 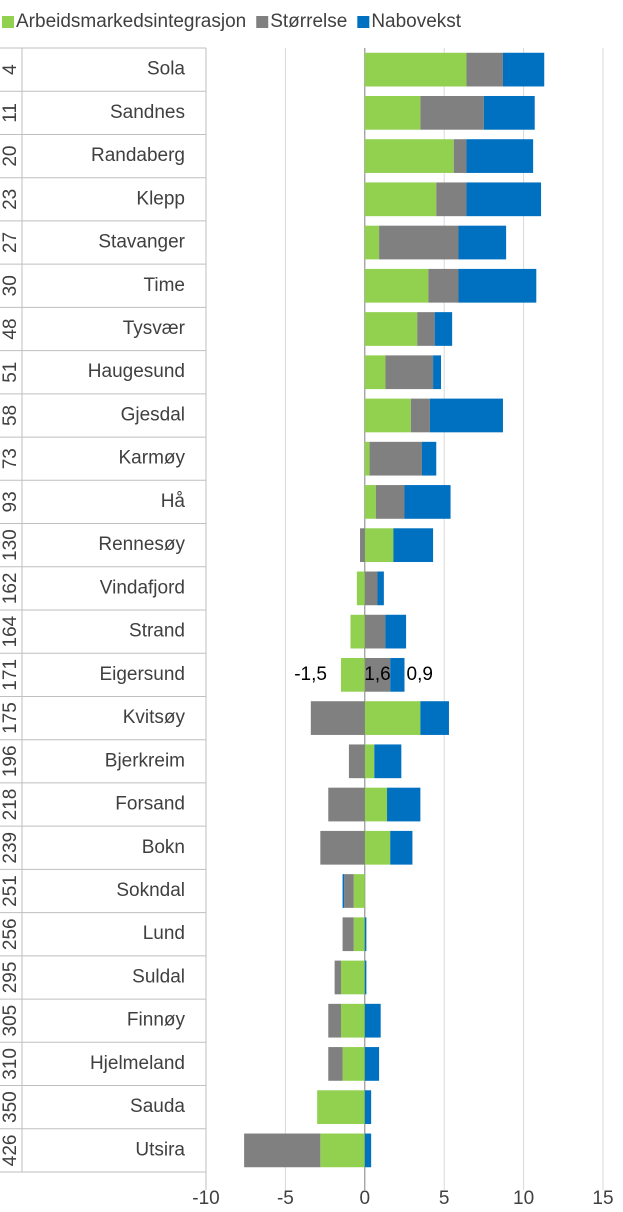 I want to click on category-label: Rennesøy, so click(x=141, y=544).